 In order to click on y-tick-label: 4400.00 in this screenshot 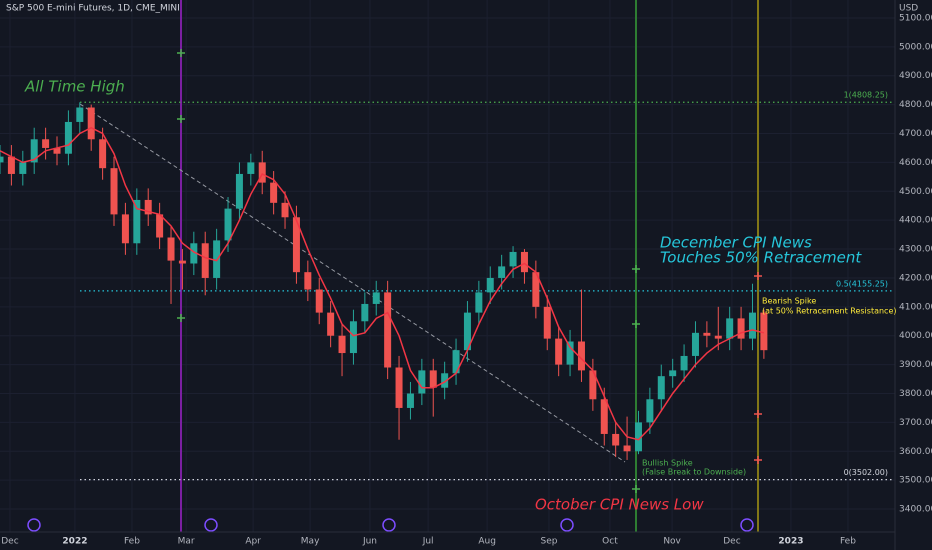, I will do `click(915, 221)`.